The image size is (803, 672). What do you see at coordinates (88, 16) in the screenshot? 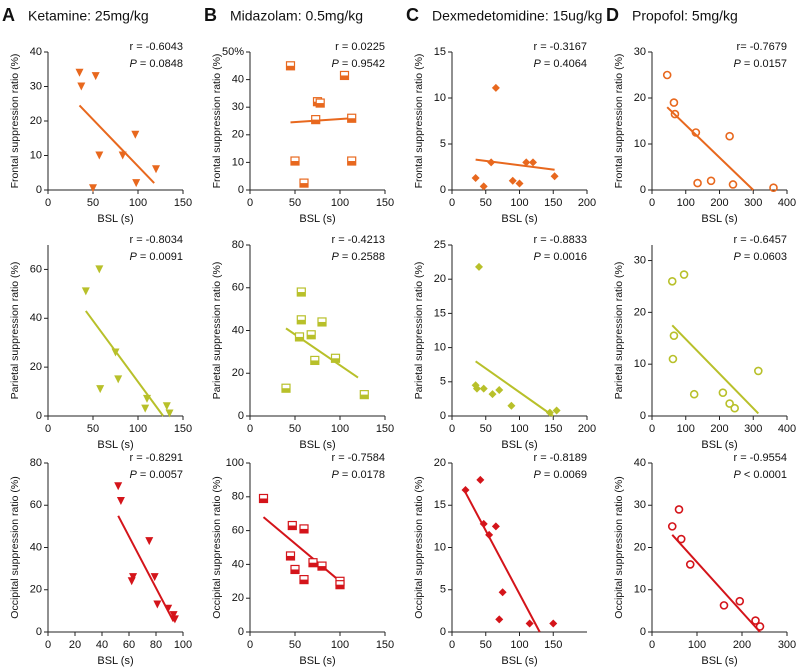
I see `panel-title: Ketamine: 25mg/kg` at bounding box center [88, 16].